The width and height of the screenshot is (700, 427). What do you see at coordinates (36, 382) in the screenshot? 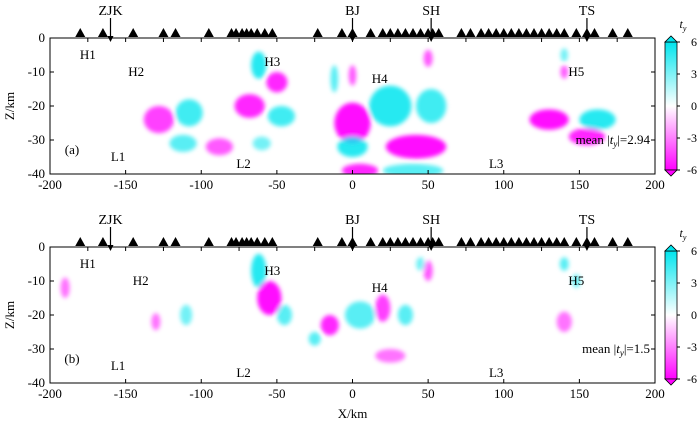
I see `y-tick-label: -40` at bounding box center [36, 382].